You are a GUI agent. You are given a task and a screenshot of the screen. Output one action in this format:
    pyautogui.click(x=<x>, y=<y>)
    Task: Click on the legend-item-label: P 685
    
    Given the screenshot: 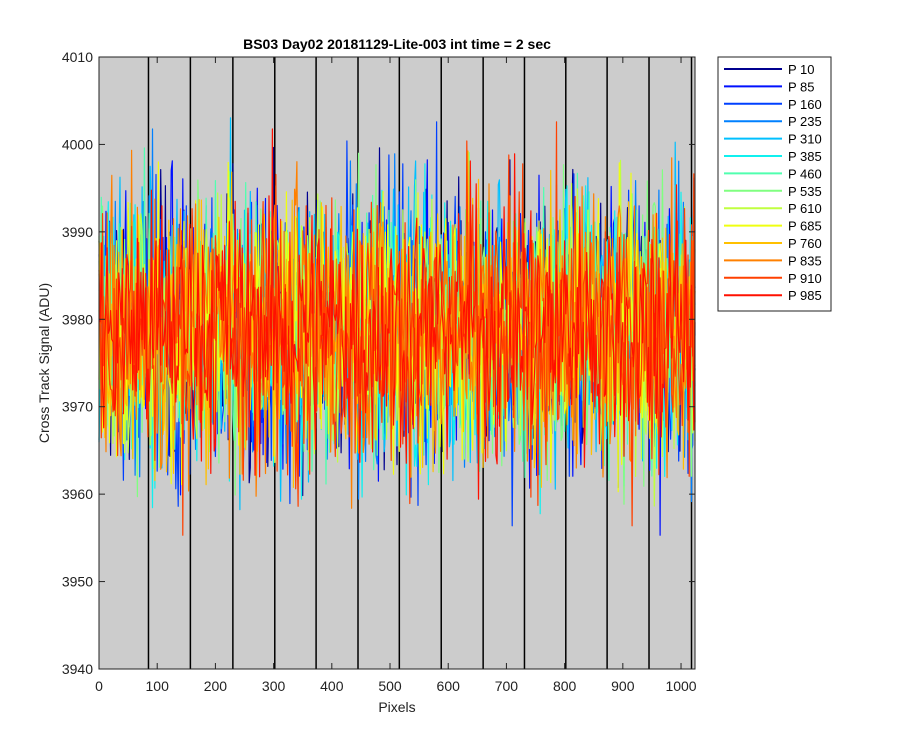 What is the action you would take?
    pyautogui.click(x=805, y=226)
    